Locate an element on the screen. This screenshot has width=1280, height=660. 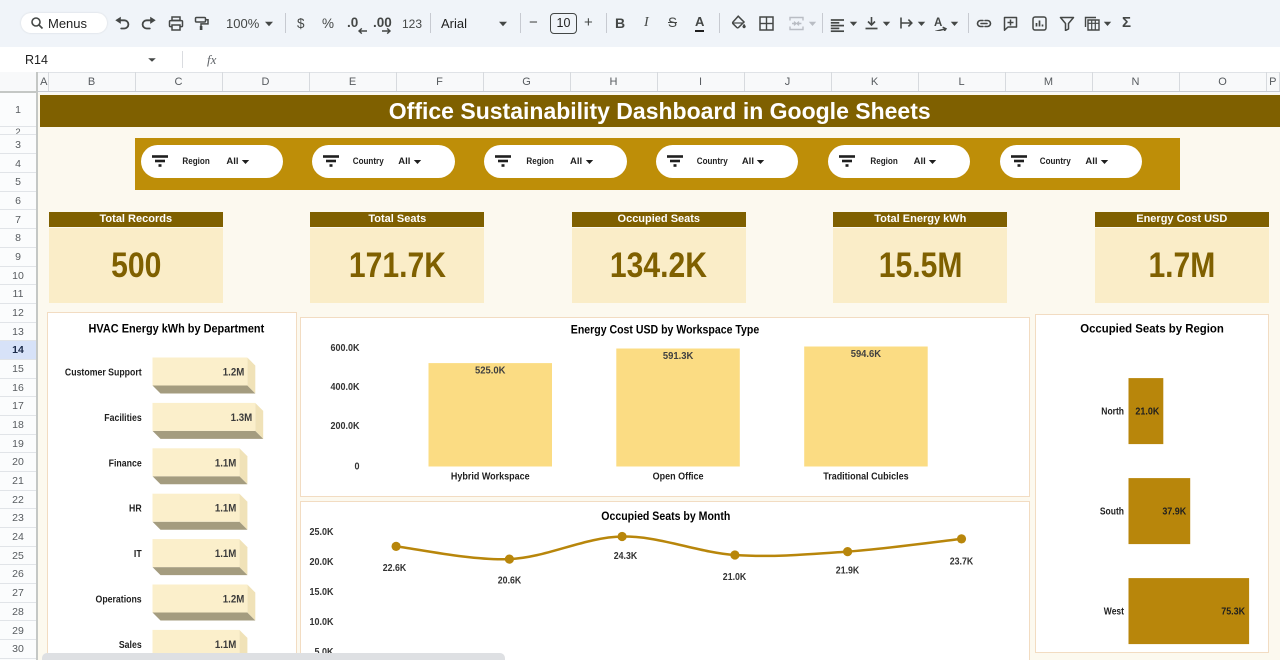
svg-text: HVAC Energy kWh by Department is located at coordinates (176, 329).